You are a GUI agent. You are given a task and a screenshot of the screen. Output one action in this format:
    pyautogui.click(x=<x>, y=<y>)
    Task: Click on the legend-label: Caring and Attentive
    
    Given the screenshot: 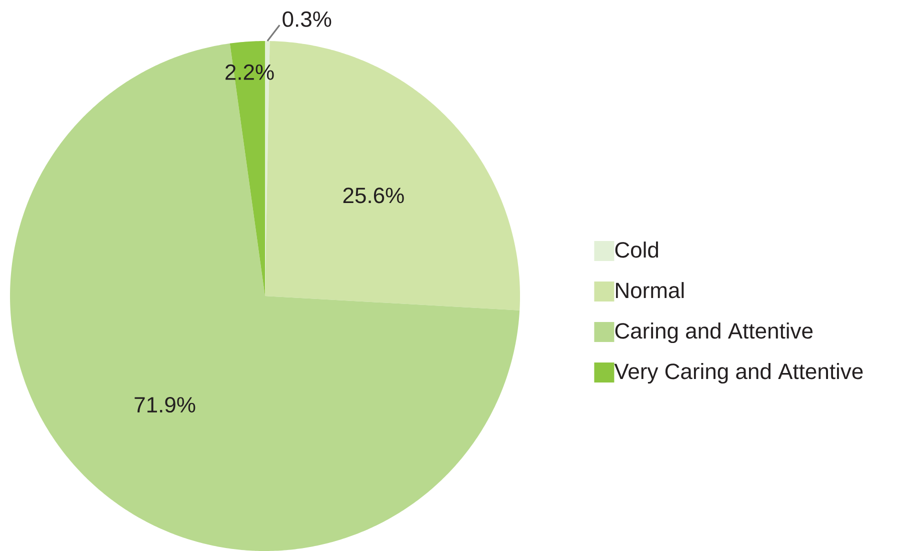 What is the action you would take?
    pyautogui.click(x=714, y=333)
    